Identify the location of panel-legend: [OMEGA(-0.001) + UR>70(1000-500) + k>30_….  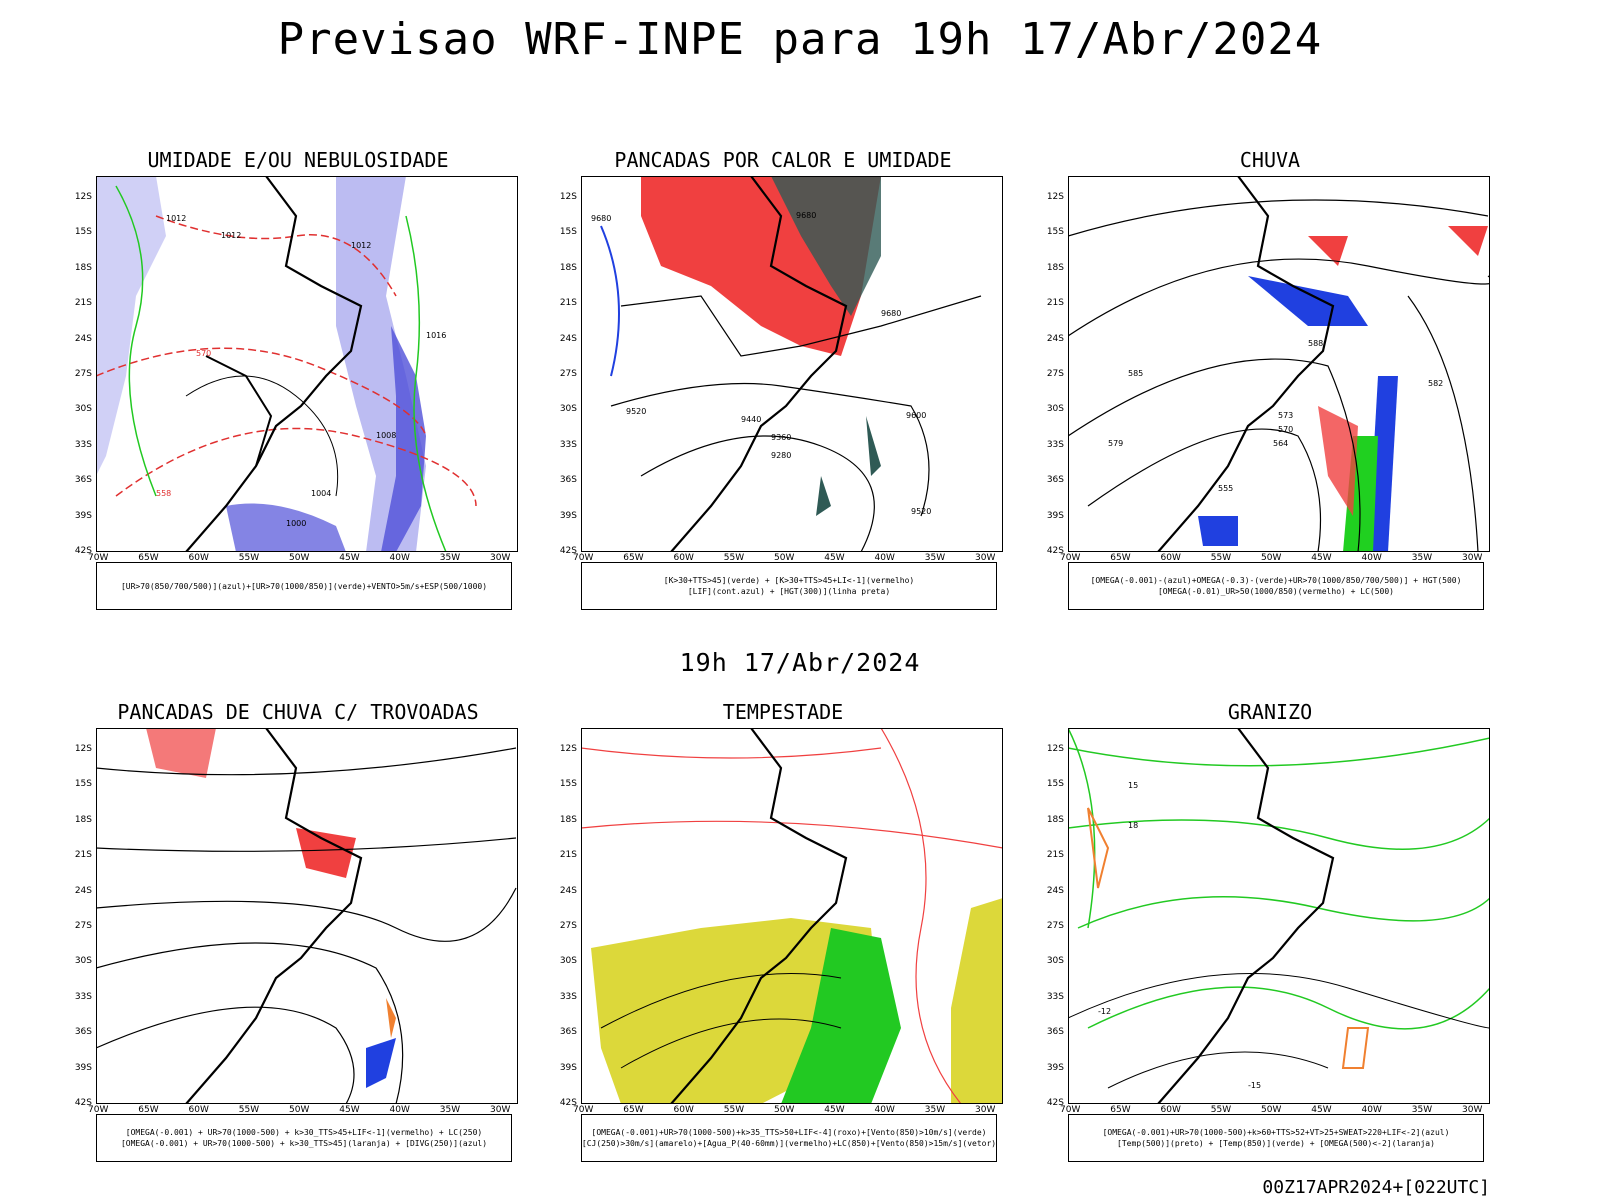
(304, 1138).